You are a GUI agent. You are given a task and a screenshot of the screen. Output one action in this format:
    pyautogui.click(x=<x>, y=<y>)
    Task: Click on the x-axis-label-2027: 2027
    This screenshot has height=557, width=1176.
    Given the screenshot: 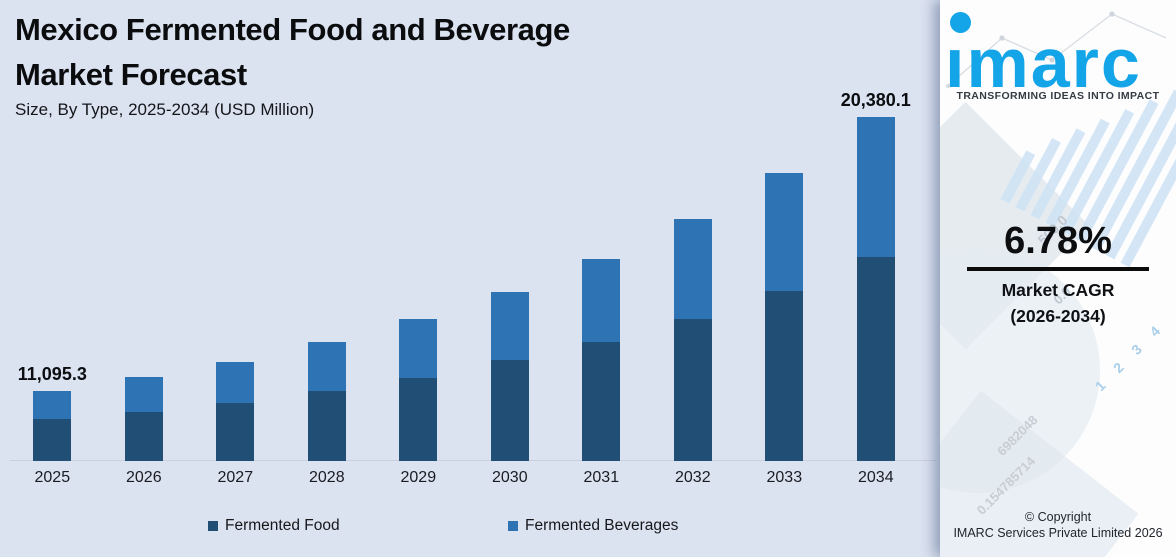 What is the action you would take?
    pyautogui.click(x=235, y=477)
    